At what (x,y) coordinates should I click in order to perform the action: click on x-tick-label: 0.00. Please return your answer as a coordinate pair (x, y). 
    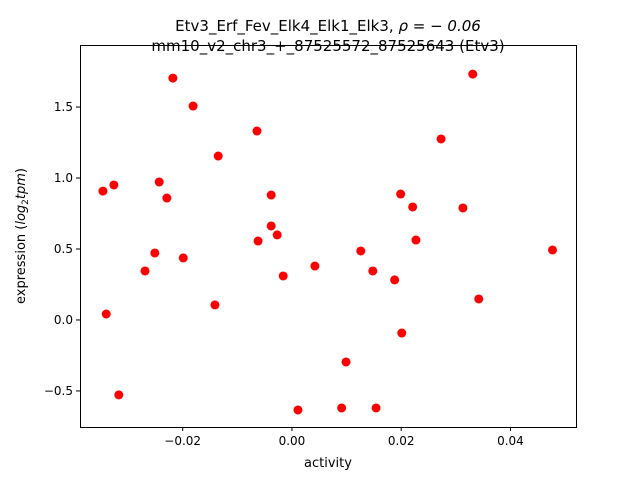
    Looking at the image, I should click on (292, 441).